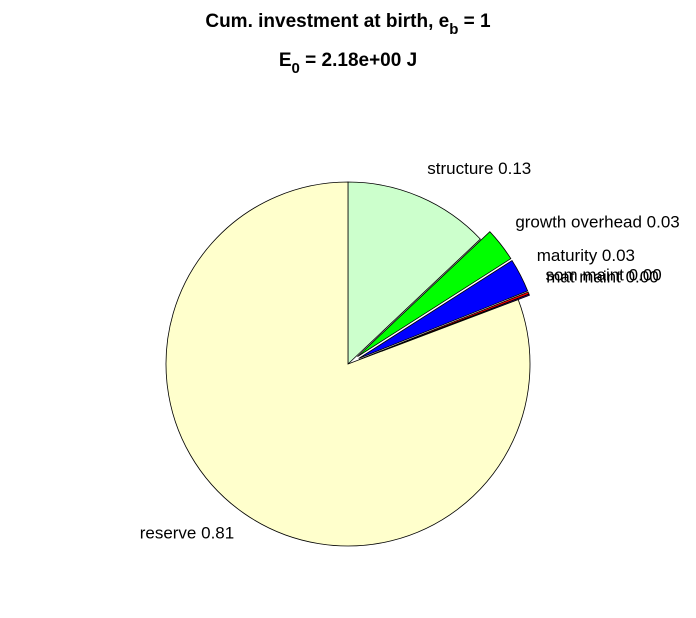 The width and height of the screenshot is (696, 618). I want to click on title-part: Cum. investment at birth, e, so click(327, 21).